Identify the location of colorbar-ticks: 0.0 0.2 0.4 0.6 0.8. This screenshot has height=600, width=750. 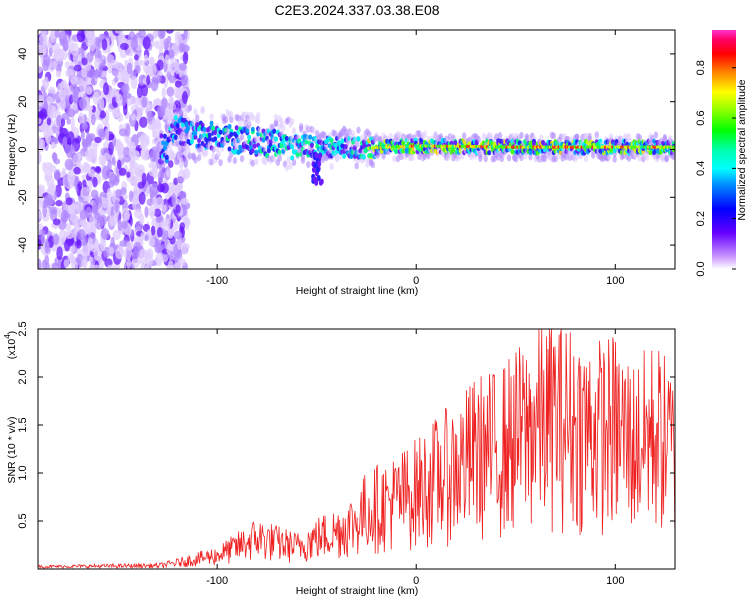
(715, 168).